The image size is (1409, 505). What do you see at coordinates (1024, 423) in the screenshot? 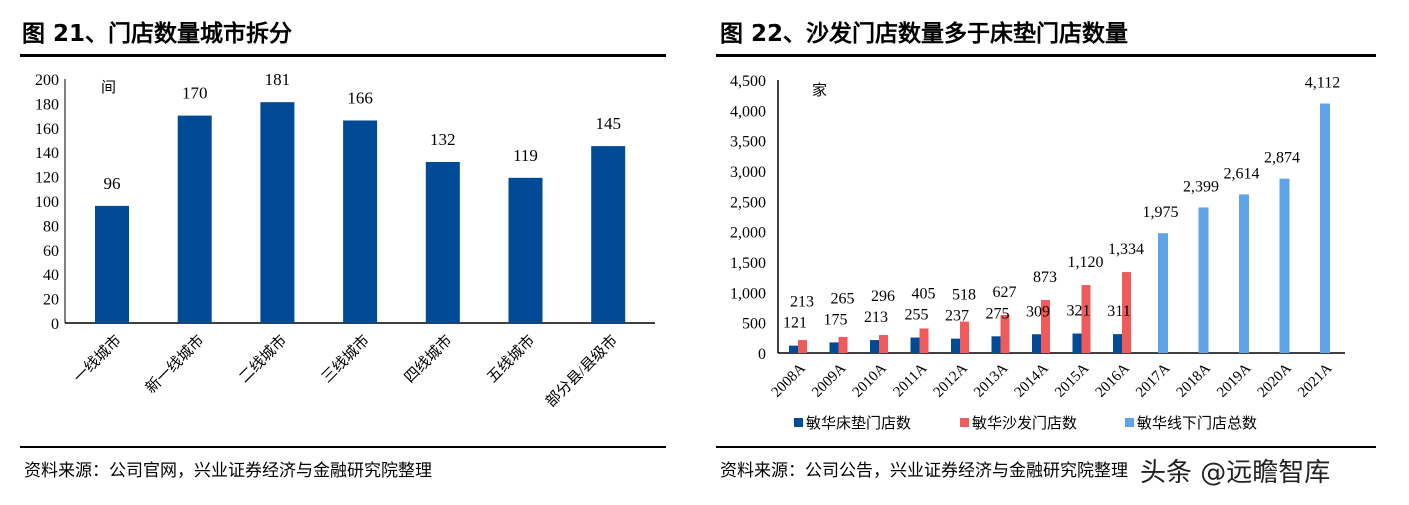
I see `legend-label: 敏华沙发门店数` at bounding box center [1024, 423].